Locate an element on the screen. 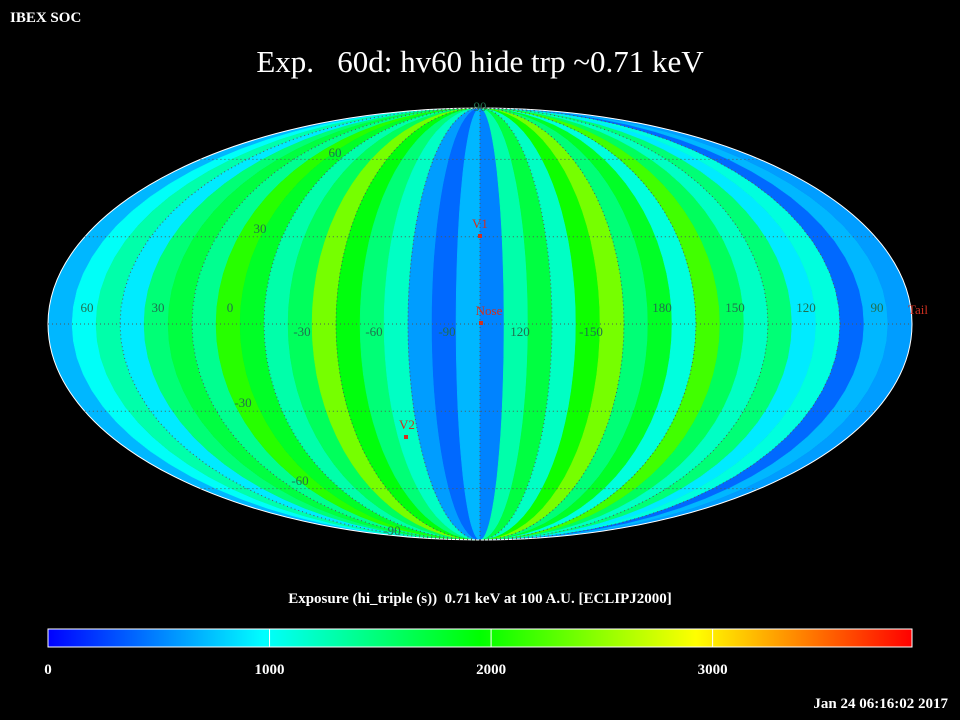  header: IBEX SOC is located at coordinates (45, 18).